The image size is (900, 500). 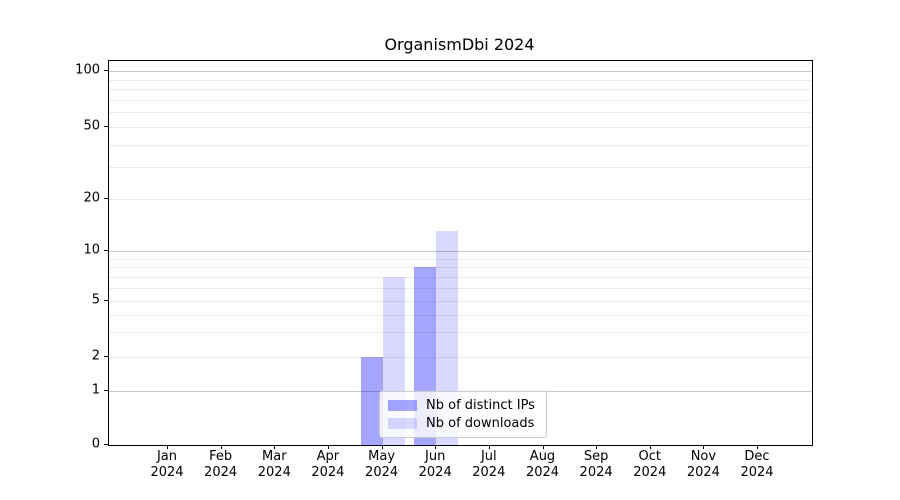 What do you see at coordinates (382, 464) in the screenshot?
I see `x-tick-label-may: May 2024` at bounding box center [382, 464].